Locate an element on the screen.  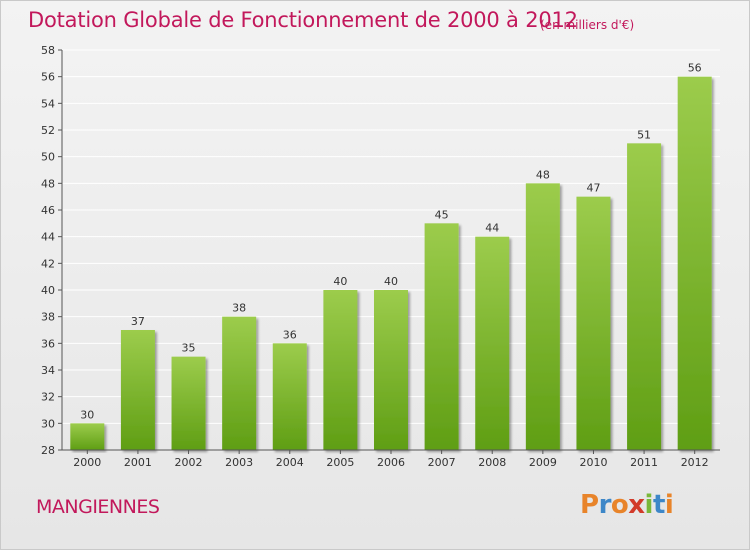
x-tick-label: 2010 is located at coordinates (593, 462).